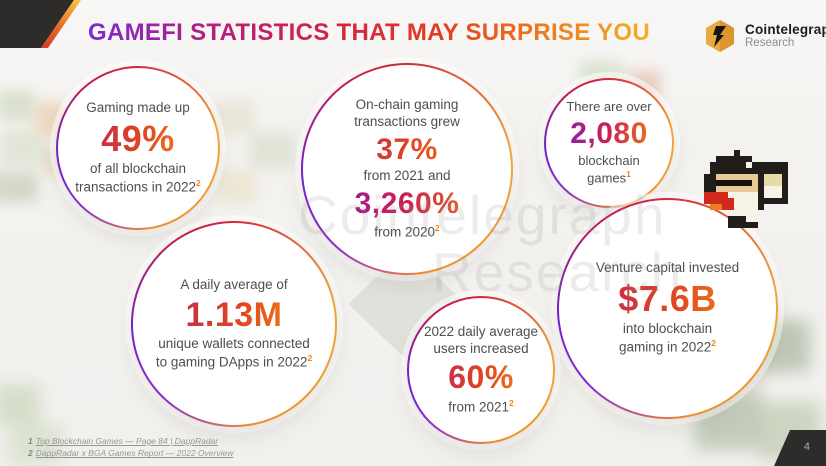 The image size is (826, 466). Describe the element at coordinates (407, 121) in the screenshot. I see `stat-intro: transactions grew` at that location.